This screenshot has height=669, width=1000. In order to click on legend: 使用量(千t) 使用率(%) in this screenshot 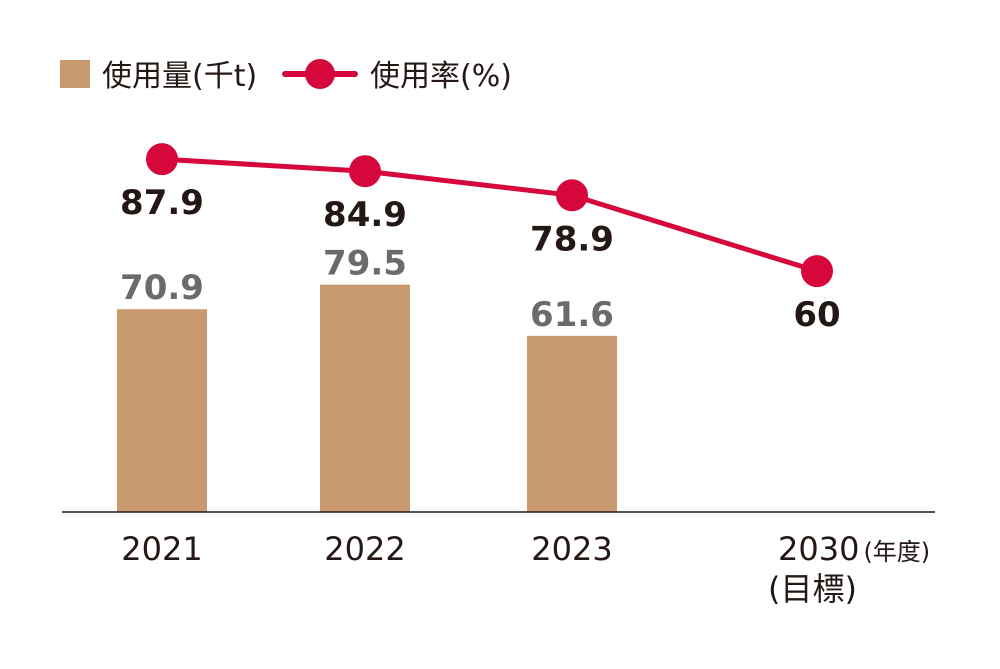, I will do `click(286, 76)`.